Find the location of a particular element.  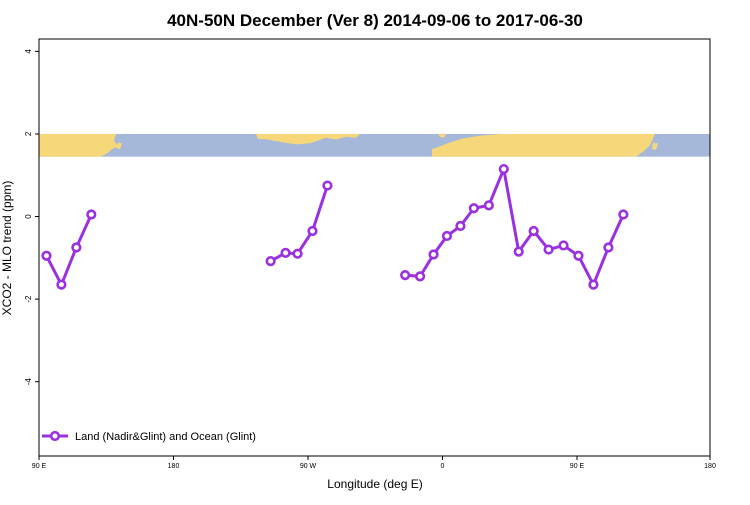

y-axis: -4 -2 0 2 4 is located at coordinates (31, 217).